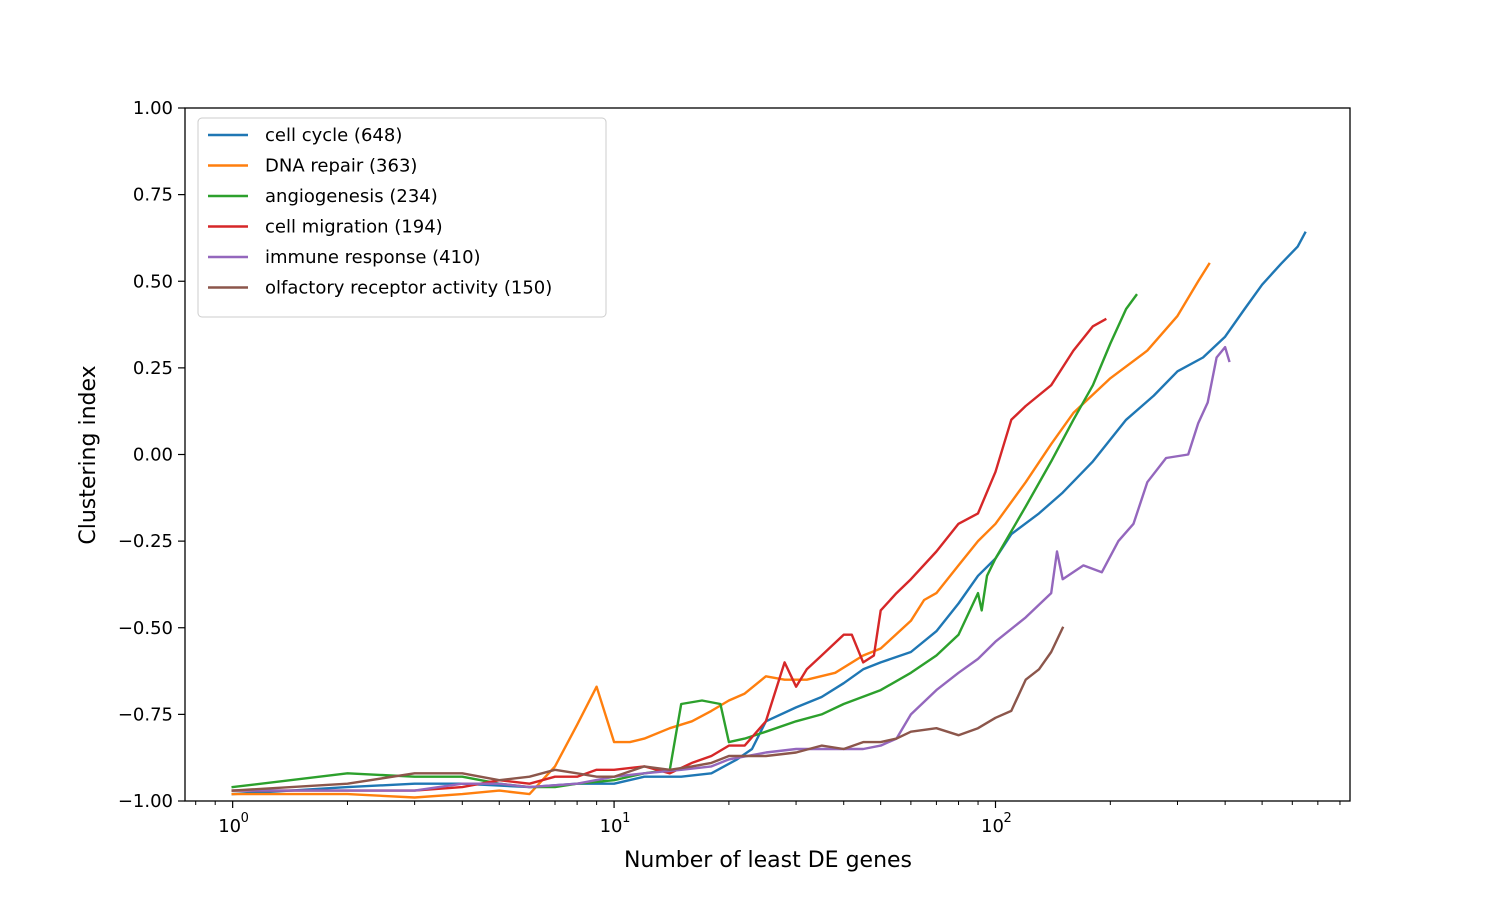 The height and width of the screenshot is (904, 1500). What do you see at coordinates (153, 195) in the screenshot?
I see `y-tick-label: 0.75` at bounding box center [153, 195].